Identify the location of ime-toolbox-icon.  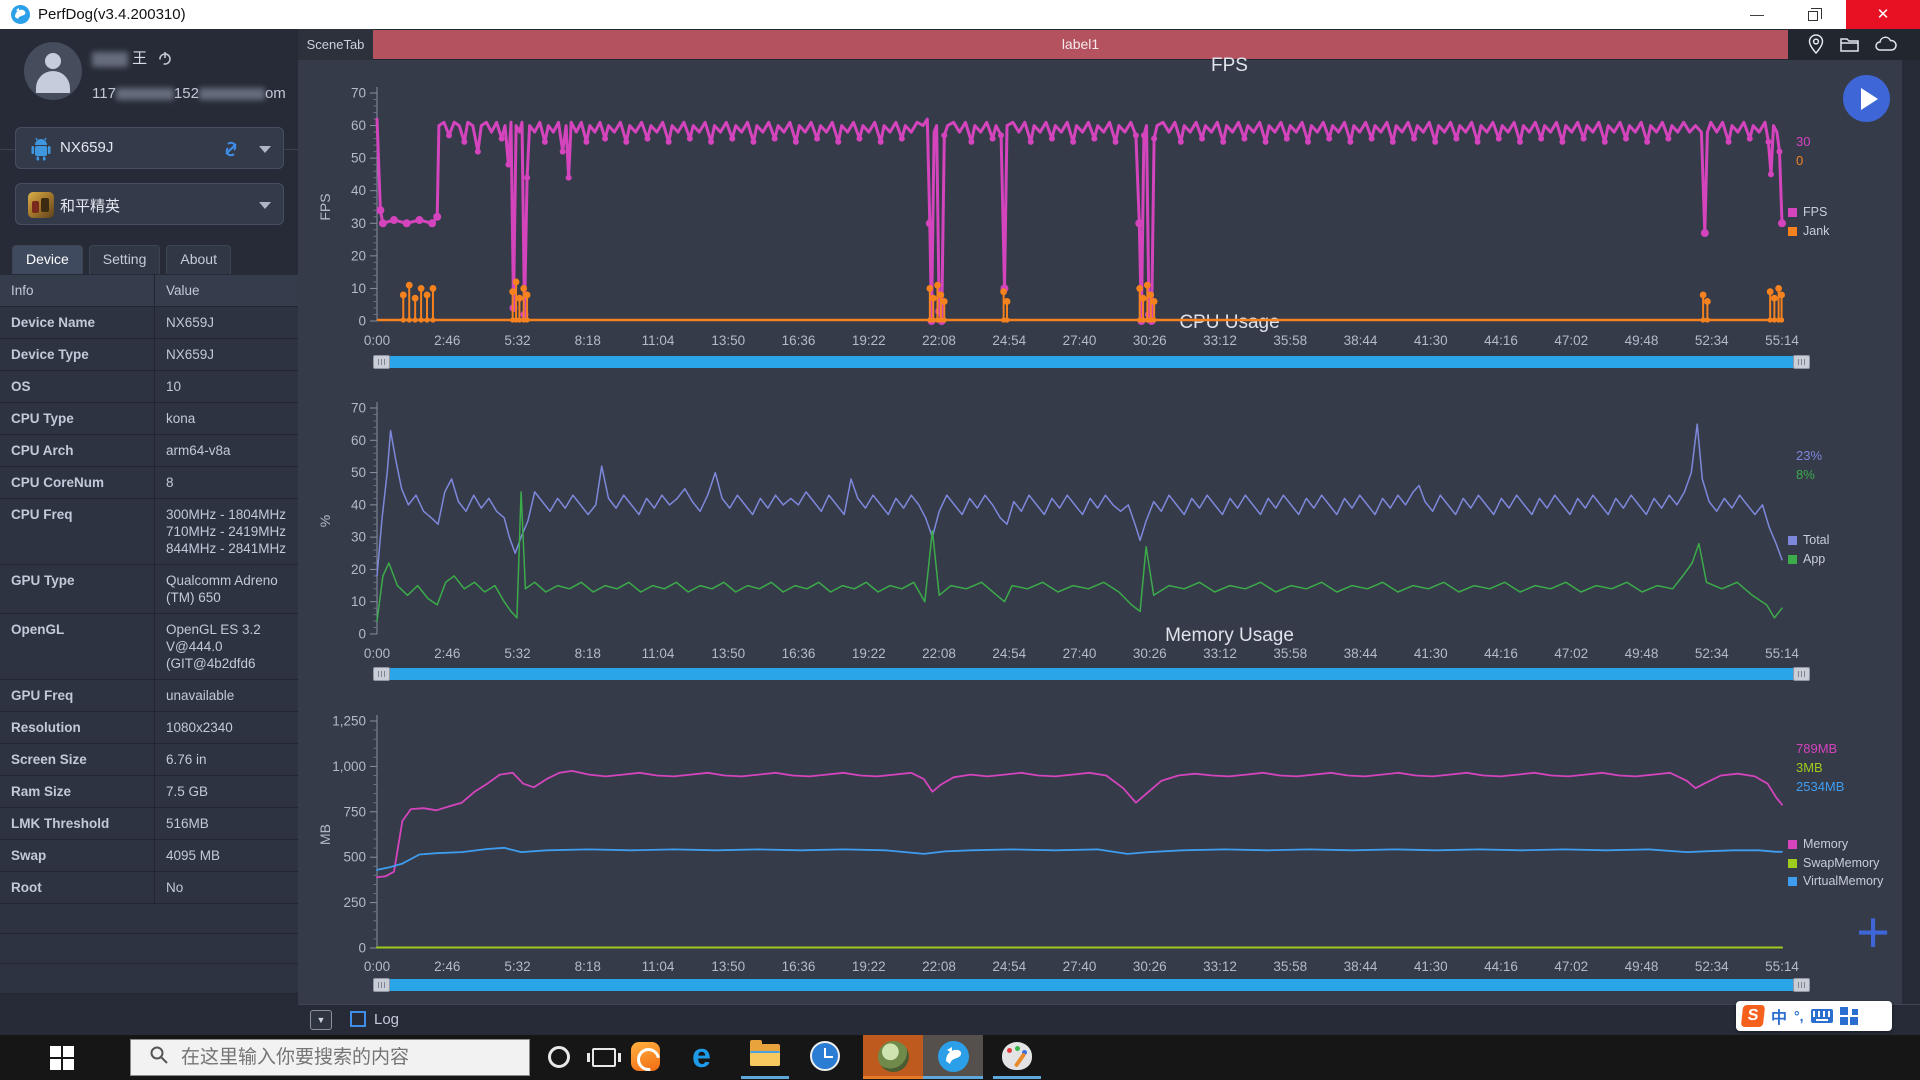
(1848, 1016).